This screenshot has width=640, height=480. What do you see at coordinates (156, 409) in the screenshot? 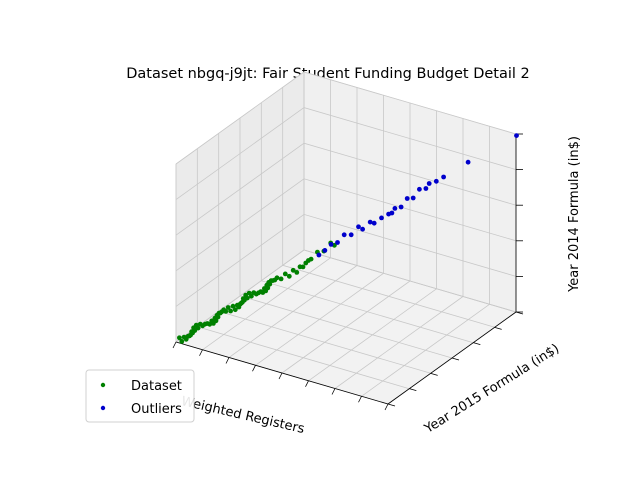
I see `legend-label-outliers: Outliers` at bounding box center [156, 409].